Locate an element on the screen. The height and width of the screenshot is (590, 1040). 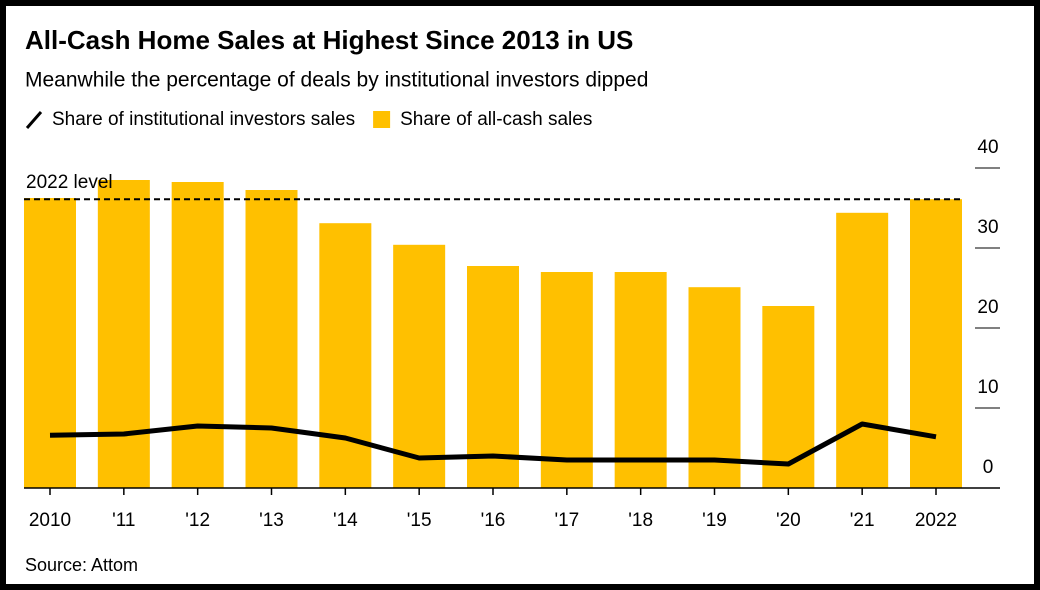
x-tick-label: '11 is located at coordinates (123, 520).